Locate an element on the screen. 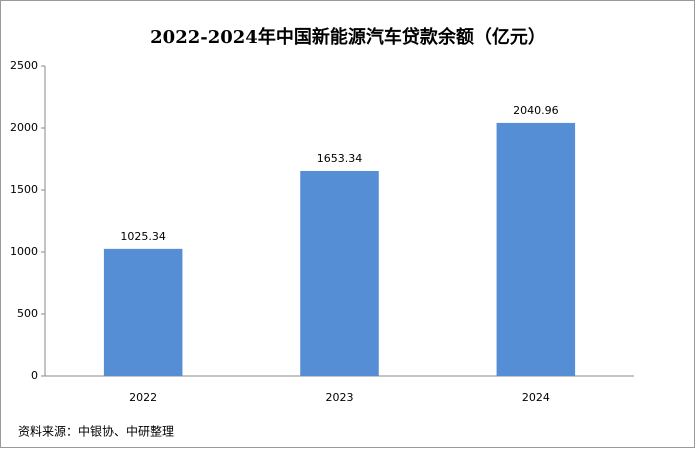  y-tick-label: 2000 is located at coordinates (24, 127).